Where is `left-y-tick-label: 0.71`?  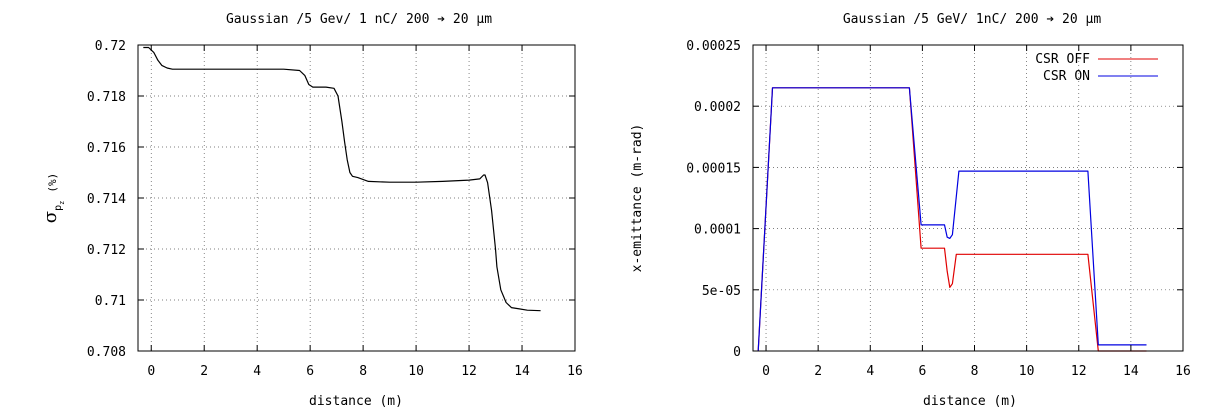 left-y-tick-label: 0.71 is located at coordinates (110, 301).